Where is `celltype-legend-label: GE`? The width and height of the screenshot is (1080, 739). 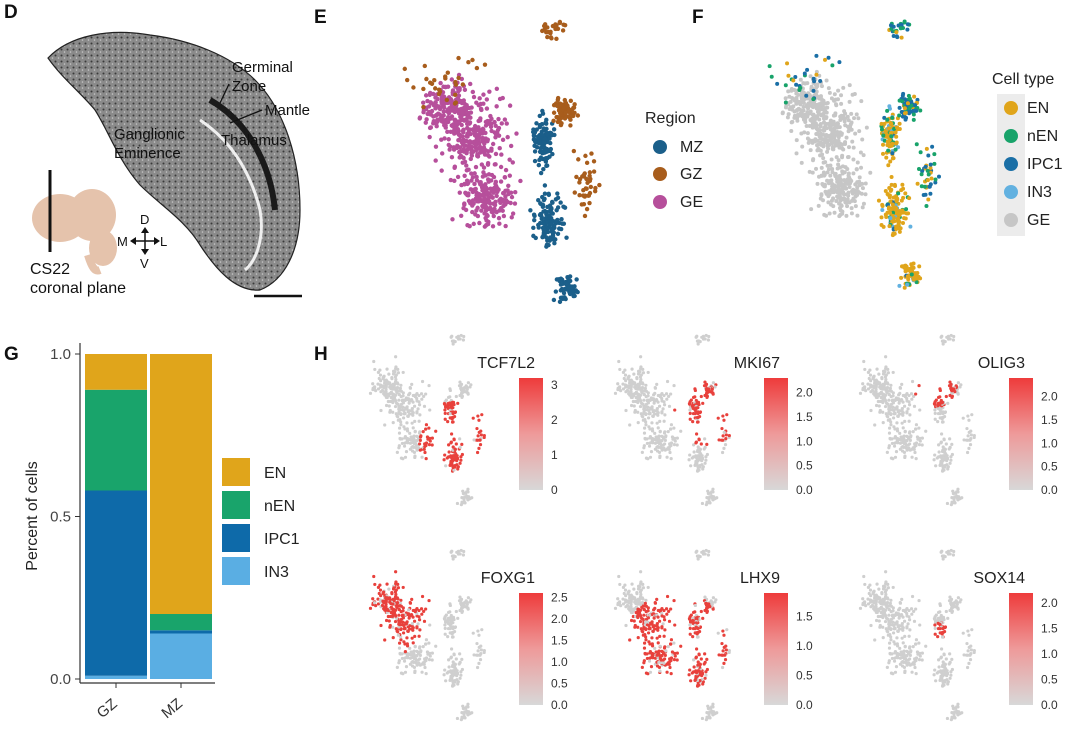
celltype-legend-label: GE is located at coordinates (1038, 220).